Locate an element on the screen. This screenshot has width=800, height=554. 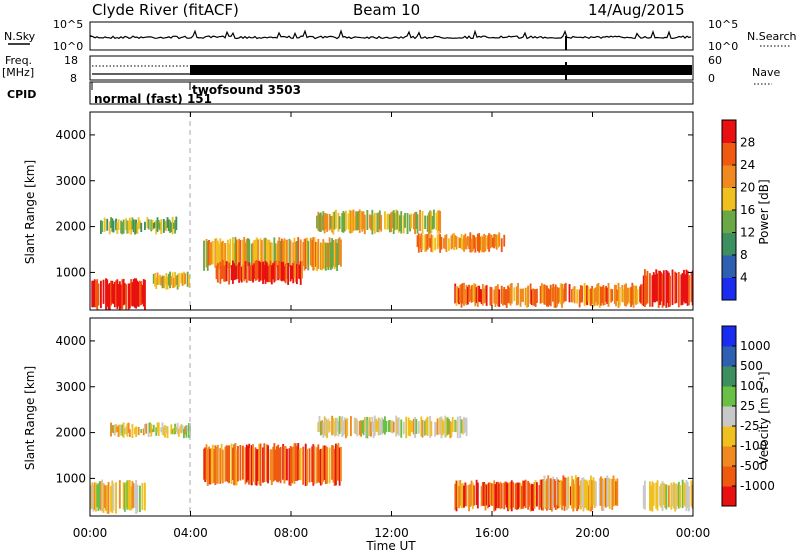
colorbar-segment is located at coordinates (729, 356).